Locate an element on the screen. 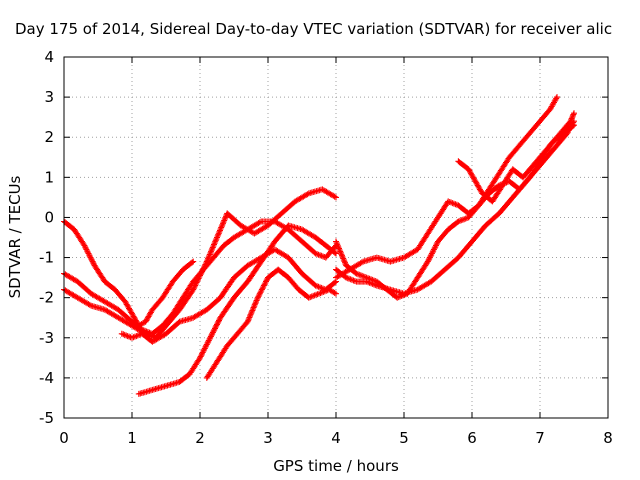 The height and width of the screenshot is (480, 640). series-track-i is located at coordinates (455, 195).